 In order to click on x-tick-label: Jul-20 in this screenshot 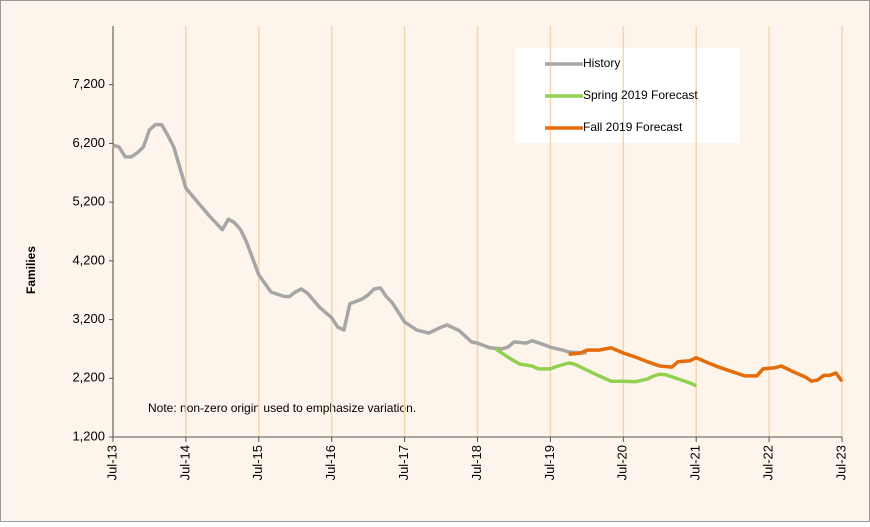, I will do `click(622, 462)`.